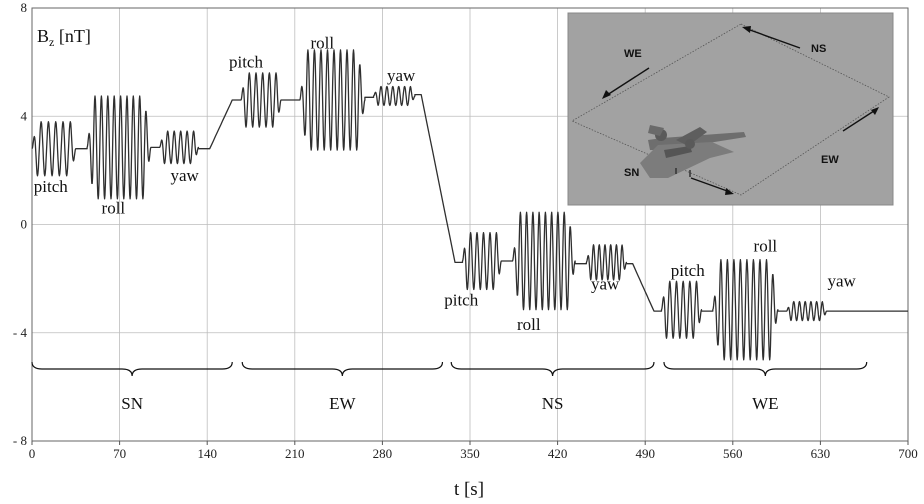  What do you see at coordinates (821, 453) in the screenshot?
I see `x-tick-label: 630` at bounding box center [821, 453].